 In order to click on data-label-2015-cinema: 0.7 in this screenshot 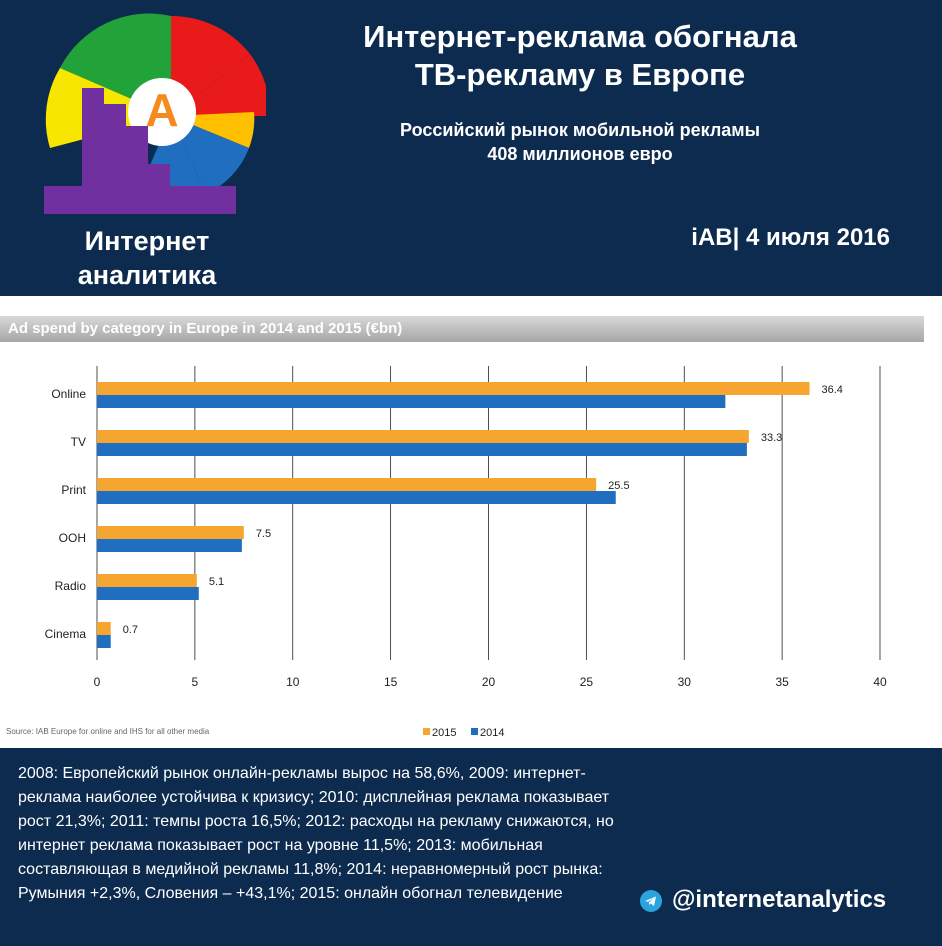, I will do `click(130, 630)`.